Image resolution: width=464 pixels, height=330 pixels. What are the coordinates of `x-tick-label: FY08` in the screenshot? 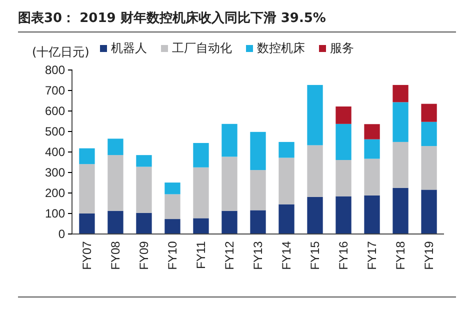 It's located at (115, 255).